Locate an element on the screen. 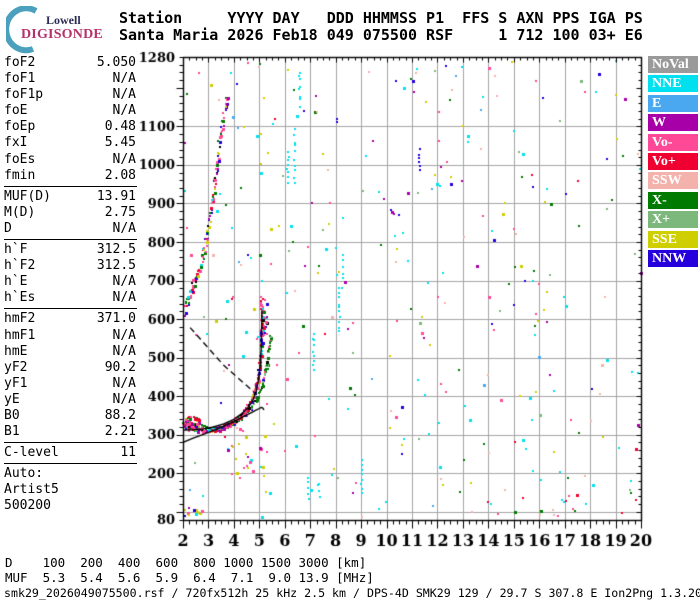  param-row: h`F 312.5 is located at coordinates (70, 250).